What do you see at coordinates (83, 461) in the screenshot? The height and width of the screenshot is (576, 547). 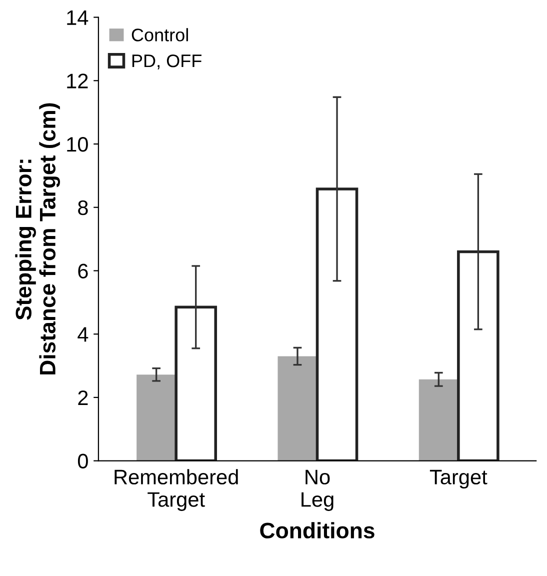 I see `y-tick-label: 0` at bounding box center [83, 461].